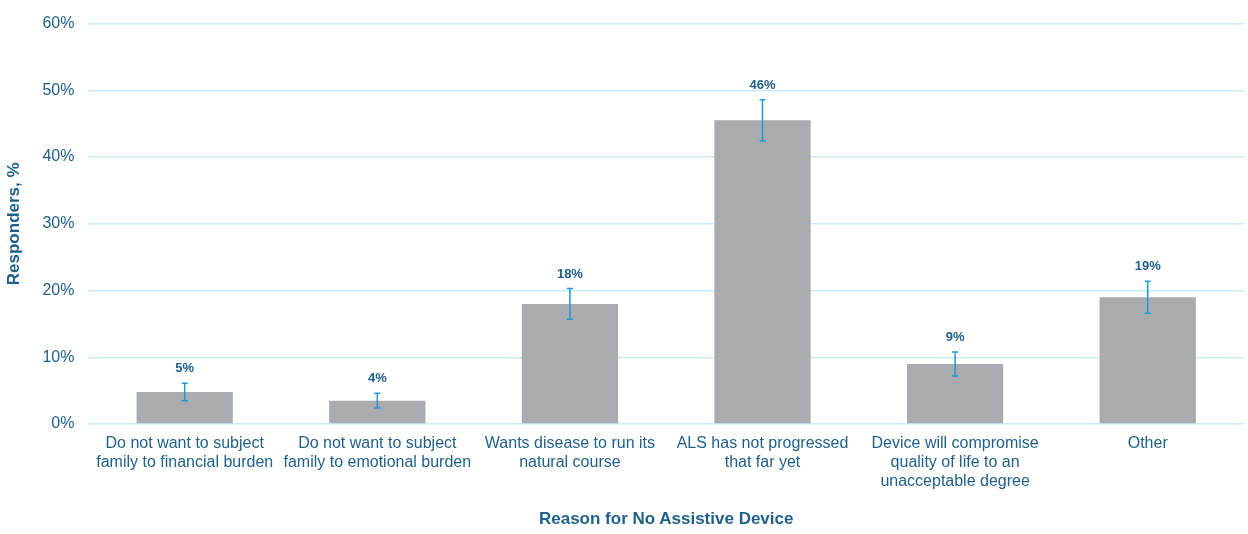 This screenshot has height=534, width=1248. I want to click on y-tick-label: 40%, so click(58, 156).